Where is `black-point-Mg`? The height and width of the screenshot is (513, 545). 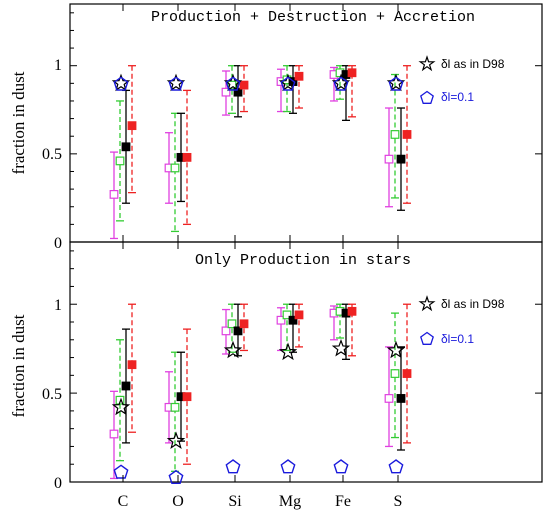
black-point-Mg is located at coordinates (293, 320).